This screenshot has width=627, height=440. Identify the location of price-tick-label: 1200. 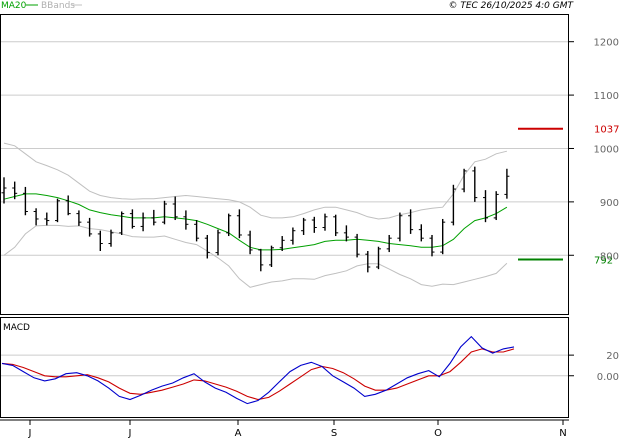
(606, 43).